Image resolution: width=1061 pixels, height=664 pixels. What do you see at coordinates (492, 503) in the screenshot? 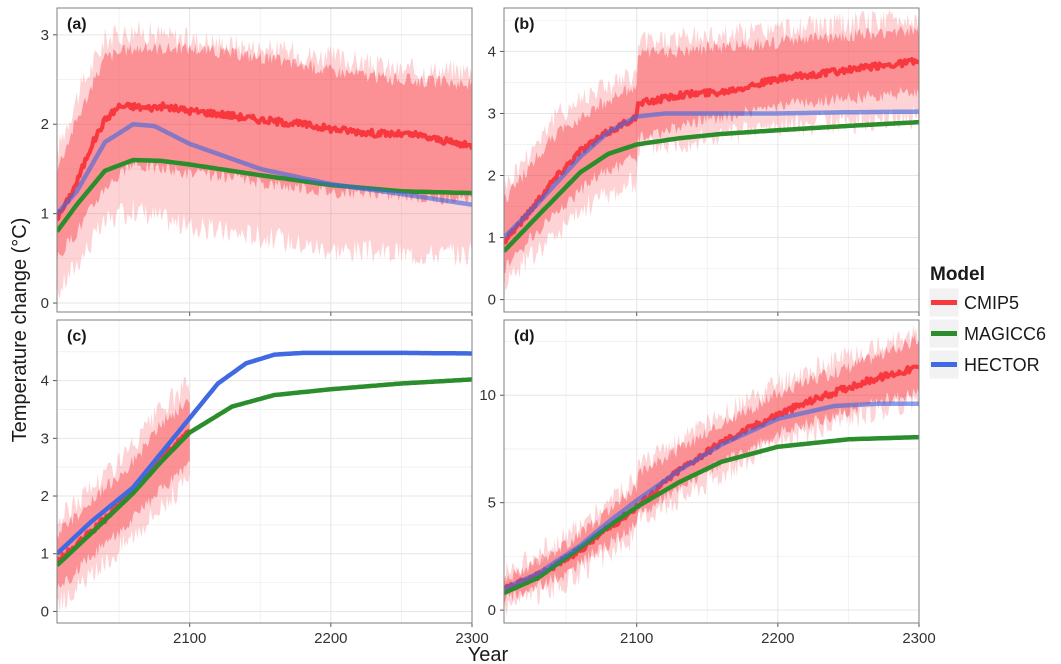
I see `y-tick-label: 5` at bounding box center [492, 503].